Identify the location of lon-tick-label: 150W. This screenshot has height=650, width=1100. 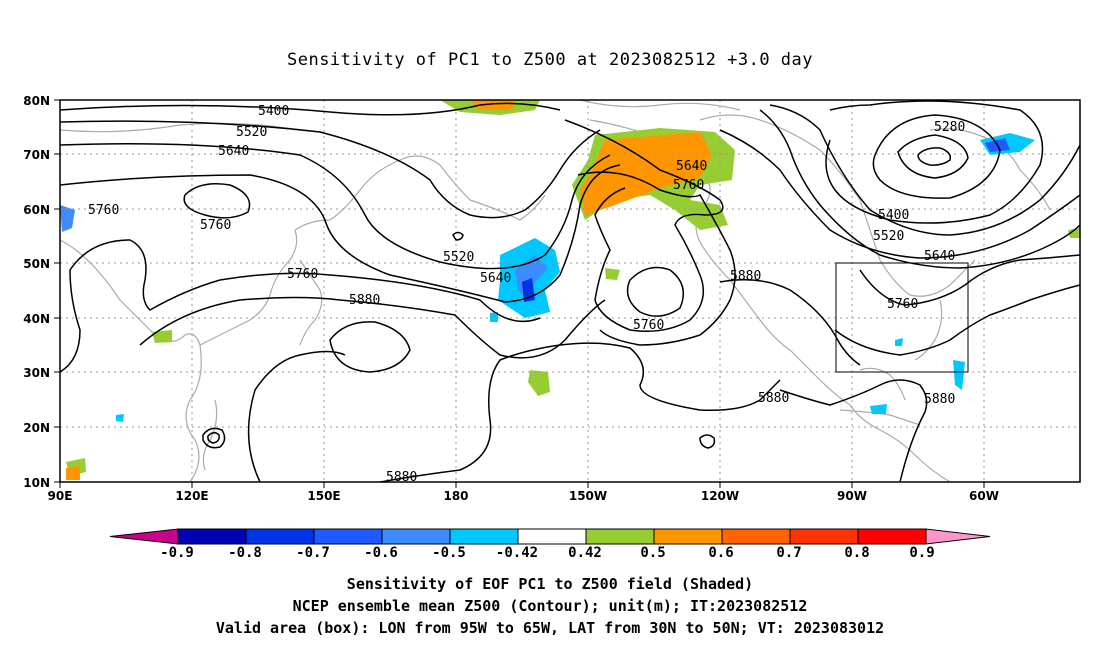
(588, 496).